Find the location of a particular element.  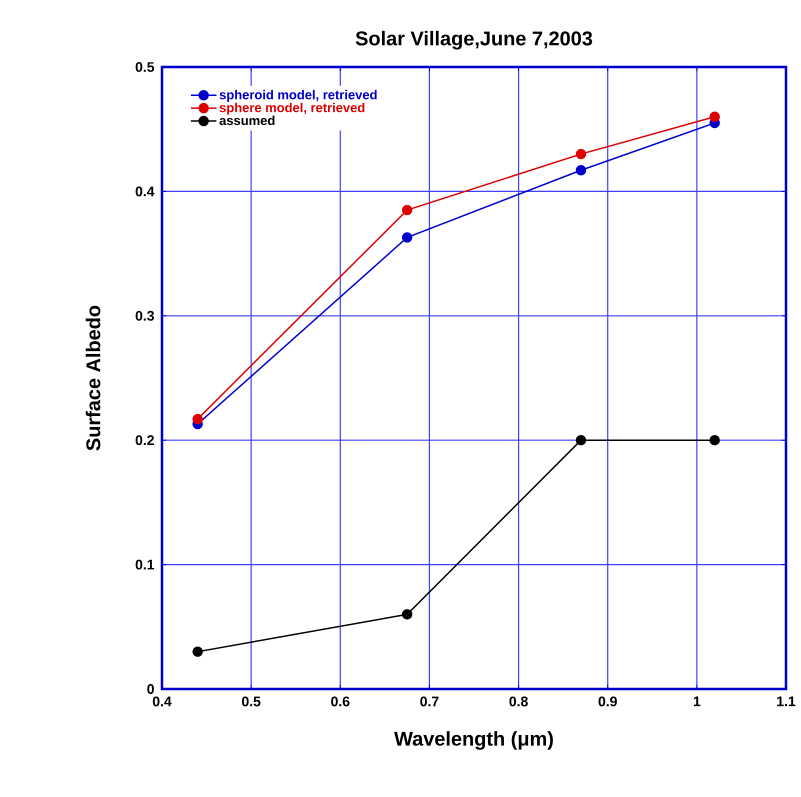

x-tick-label: 1 is located at coordinates (697, 701).